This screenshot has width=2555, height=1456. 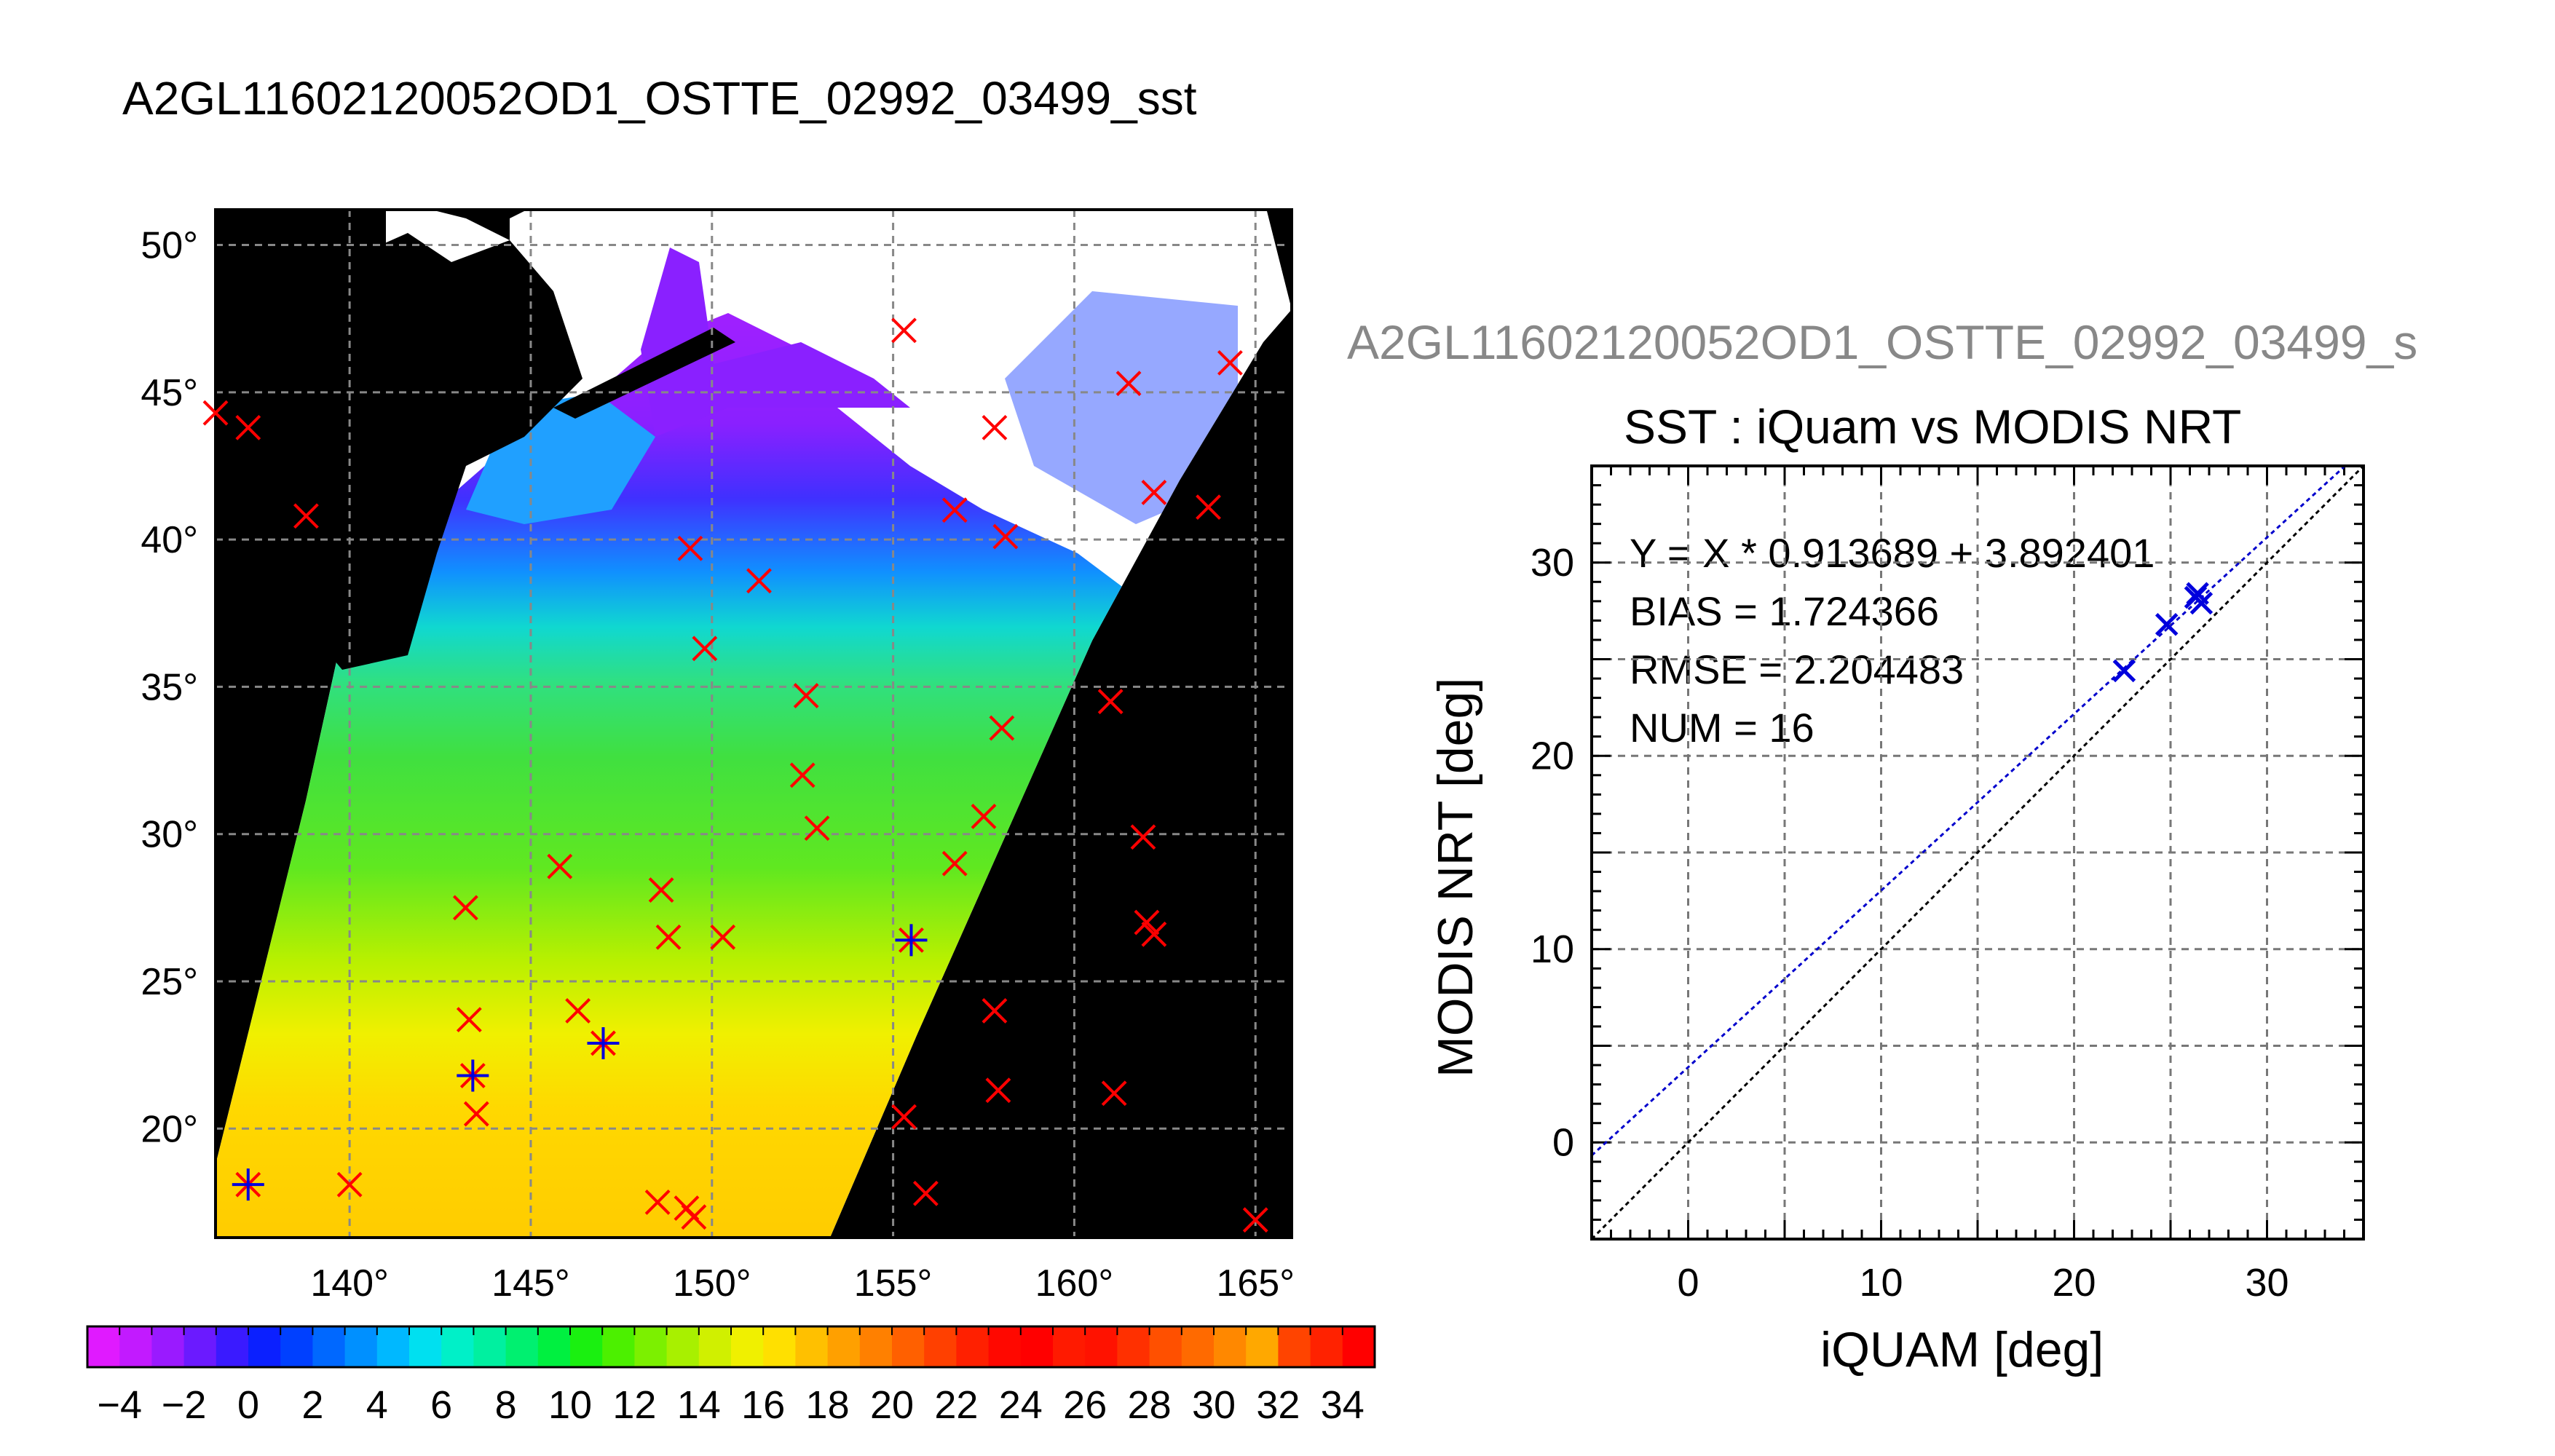 I want to click on colorbar-label: 30, so click(x=1214, y=1405).